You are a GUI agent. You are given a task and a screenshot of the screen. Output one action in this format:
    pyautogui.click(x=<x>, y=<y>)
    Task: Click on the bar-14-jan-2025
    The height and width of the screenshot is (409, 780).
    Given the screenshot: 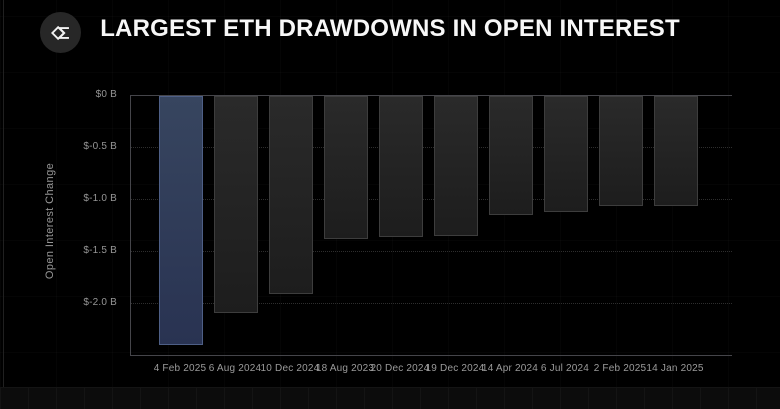 What is the action you would take?
    pyautogui.click(x=676, y=151)
    